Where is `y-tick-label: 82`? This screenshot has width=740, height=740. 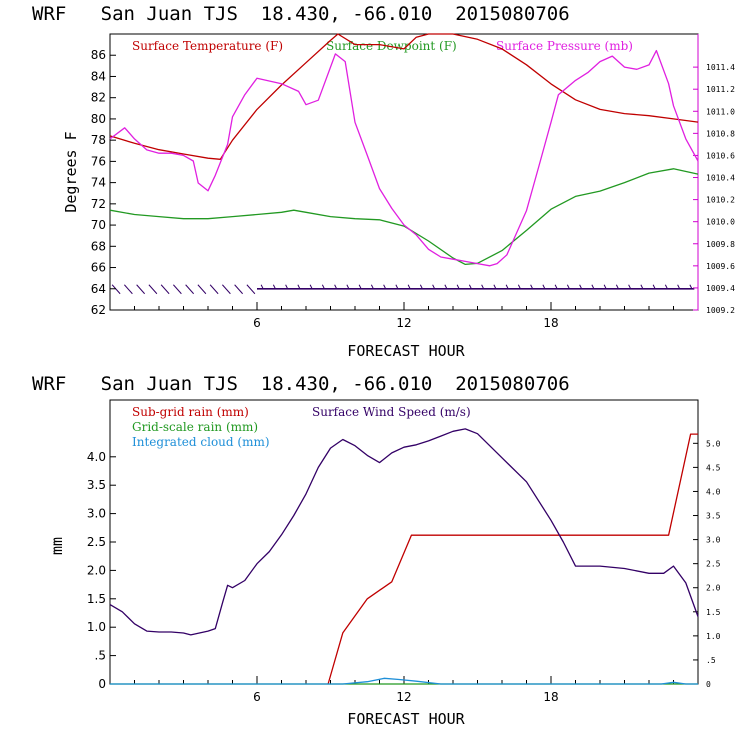 y-tick-label: 82 is located at coordinates (98, 98).